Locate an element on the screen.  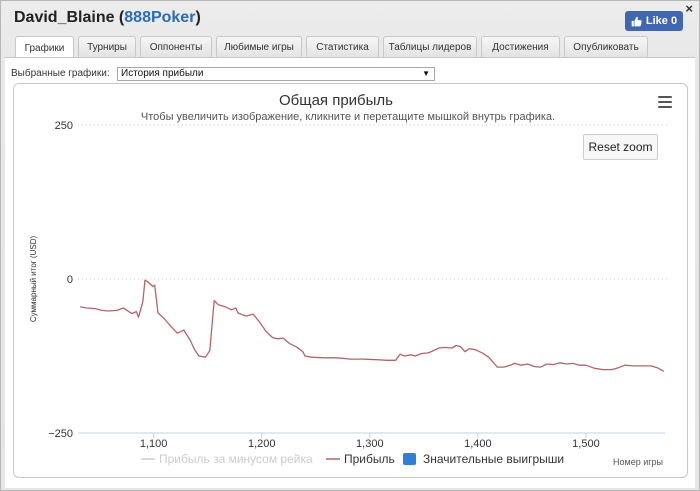
site-name: 888Poker is located at coordinates (160, 17).